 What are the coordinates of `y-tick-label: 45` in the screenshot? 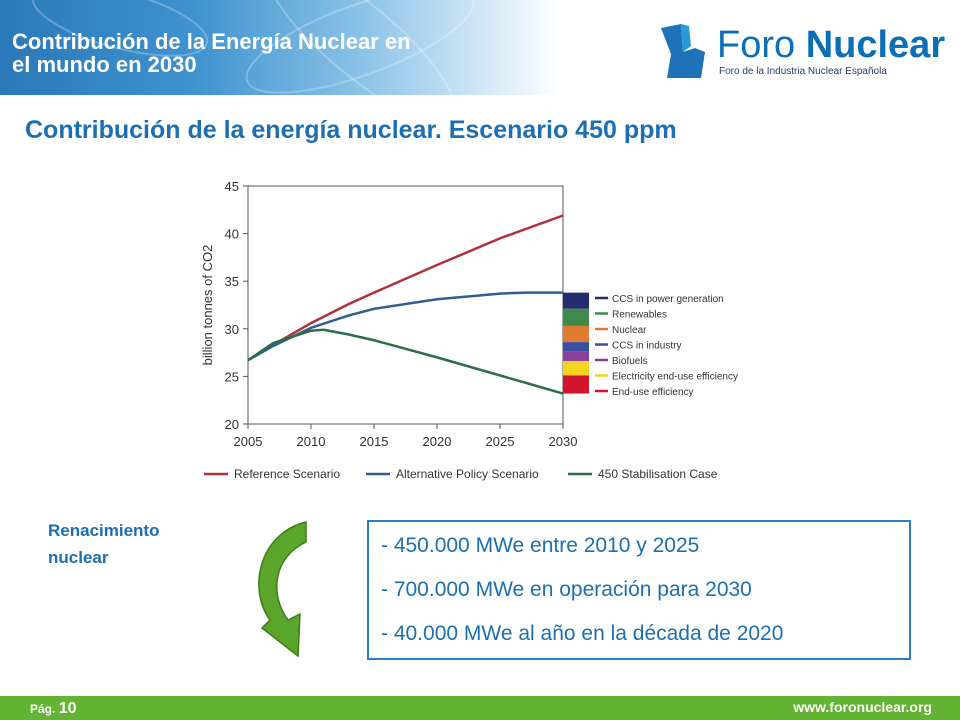 It's located at (232, 186).